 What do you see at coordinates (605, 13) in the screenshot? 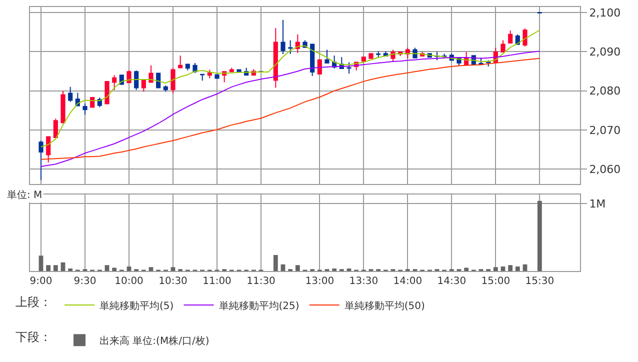
I see `y-tick-label: 2,100` at bounding box center [605, 13].